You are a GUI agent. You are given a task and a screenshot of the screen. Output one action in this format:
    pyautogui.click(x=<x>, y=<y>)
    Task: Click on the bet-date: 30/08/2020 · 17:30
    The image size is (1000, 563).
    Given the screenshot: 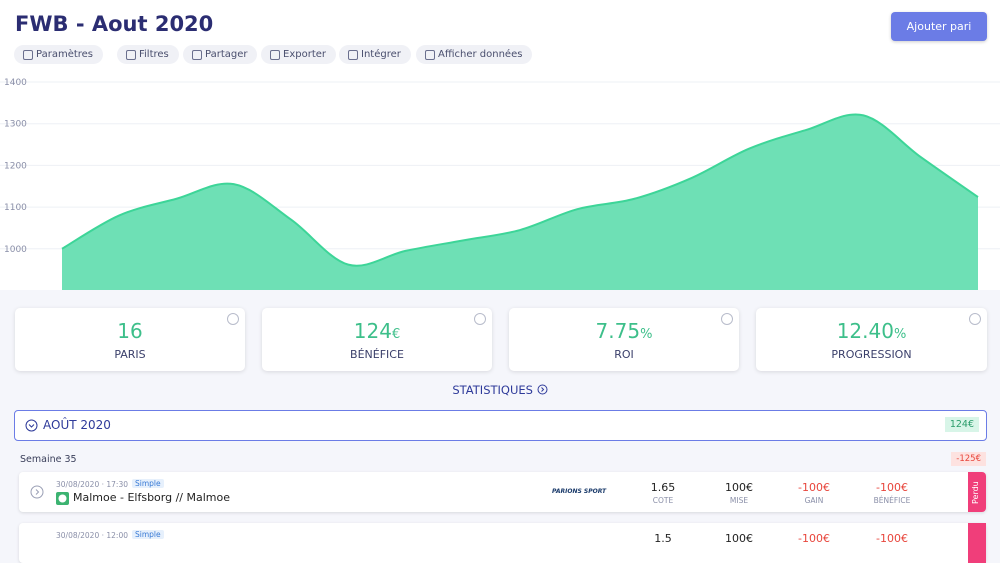 What is the action you would take?
    pyautogui.click(x=92, y=484)
    